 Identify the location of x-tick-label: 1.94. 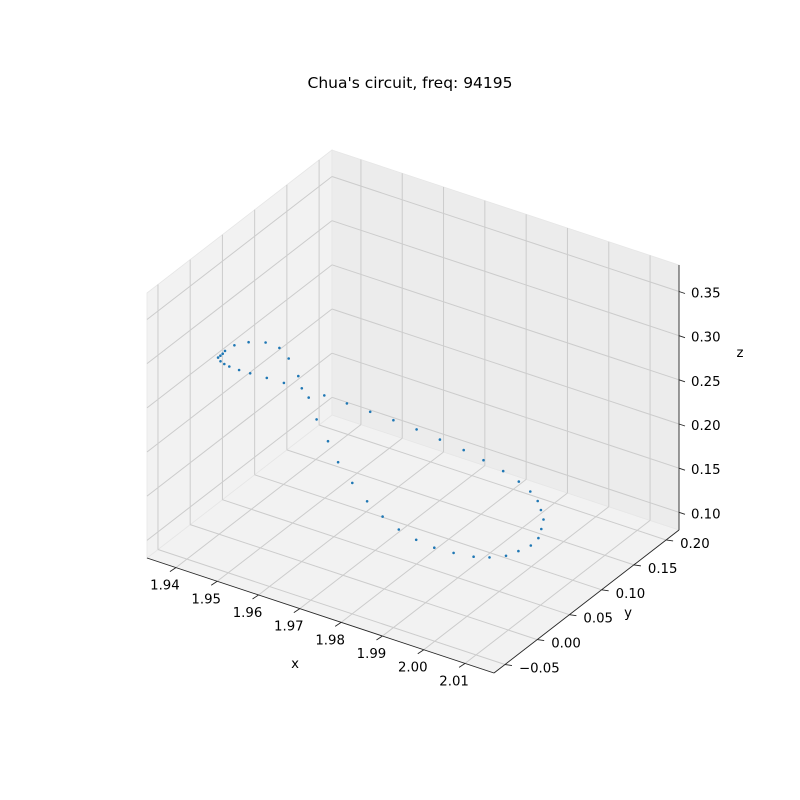
(165, 586).